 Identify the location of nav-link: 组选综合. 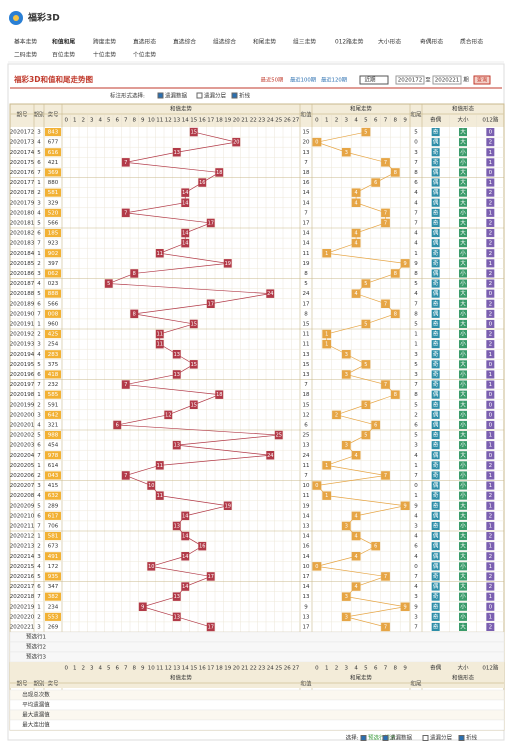
(224, 42).